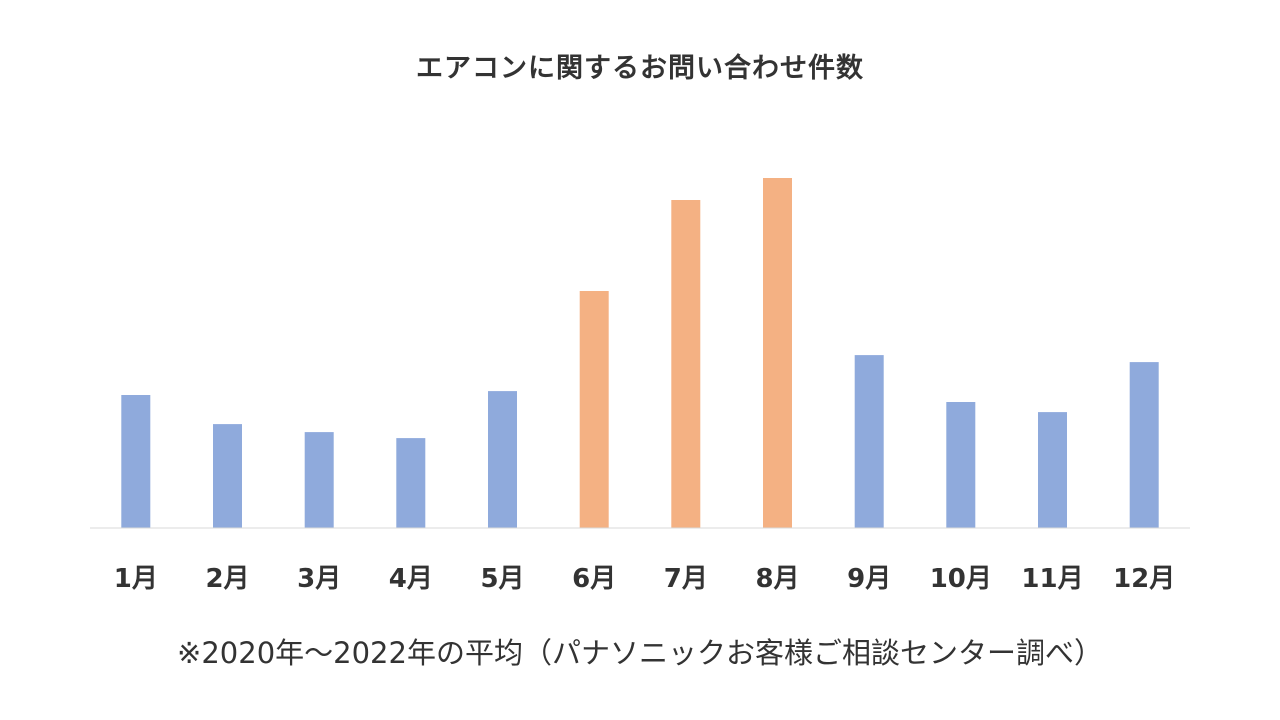 The height and width of the screenshot is (720, 1280). I want to click on x-tick-label-4: 4月, so click(411, 579).